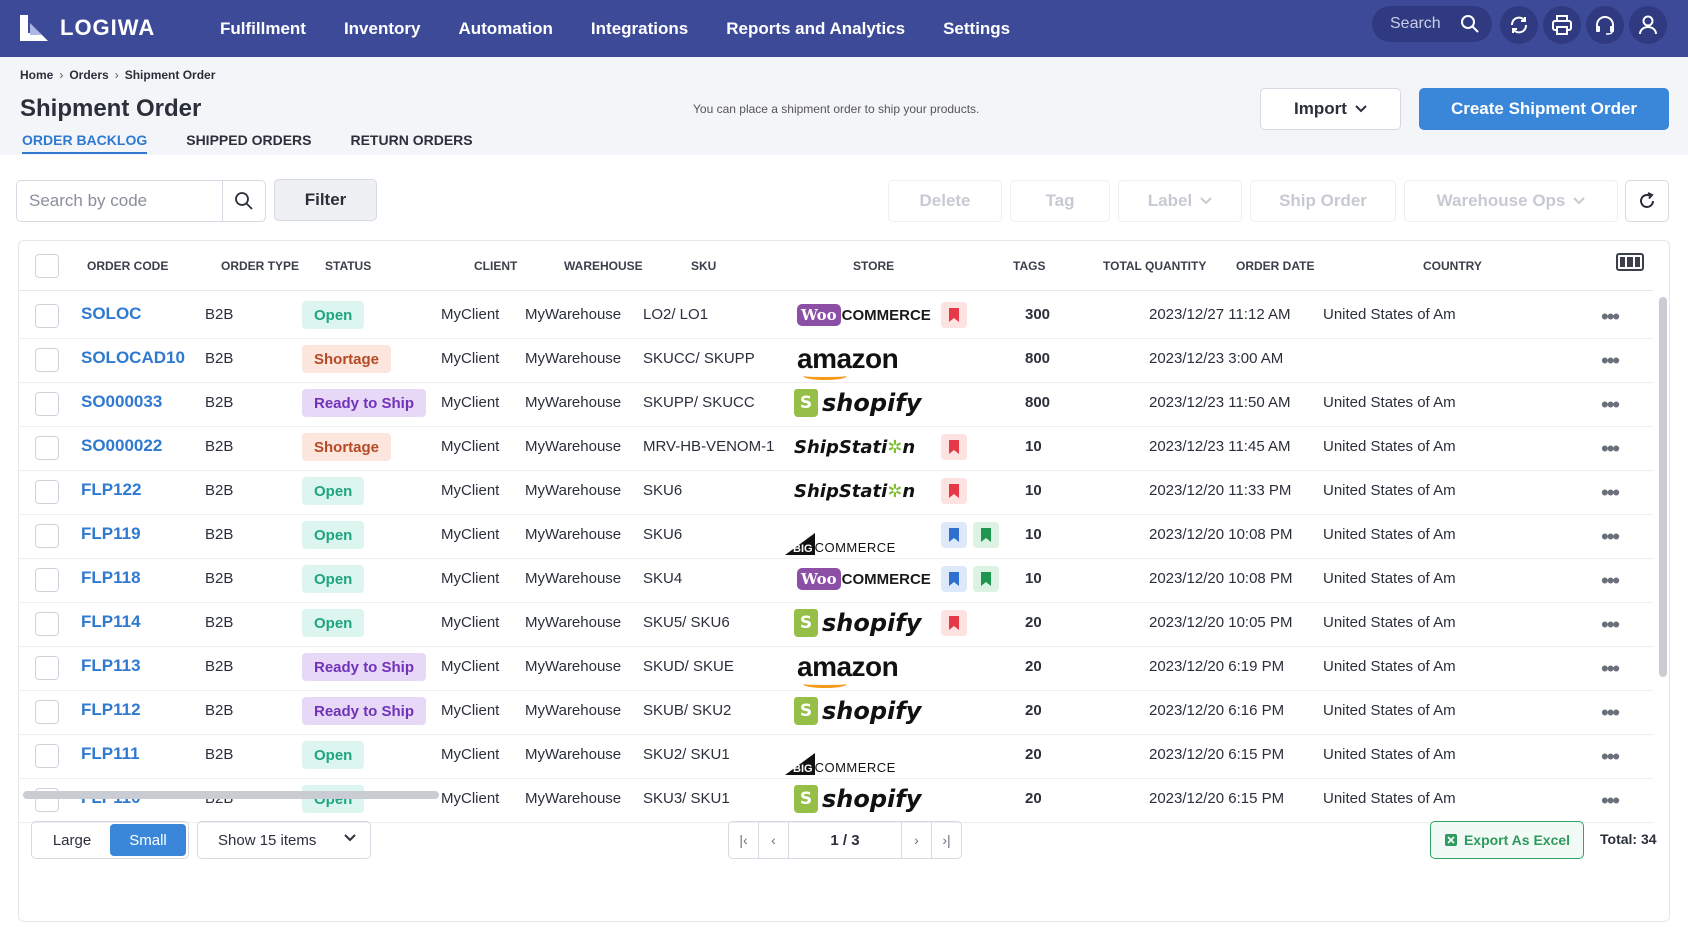 This screenshot has width=1688, height=948. I want to click on column-settings-icon, so click(1630, 262).